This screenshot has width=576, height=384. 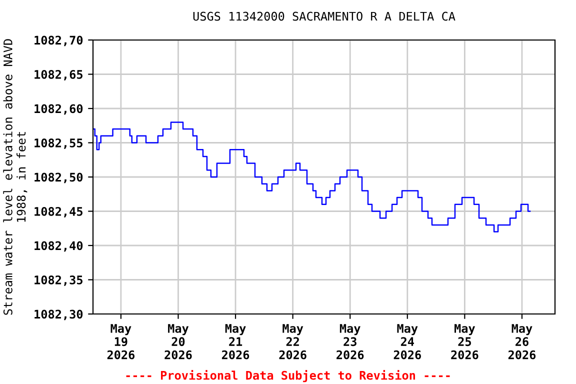 I want to click on y-tick-label: 1082,40, so click(x=58, y=246).